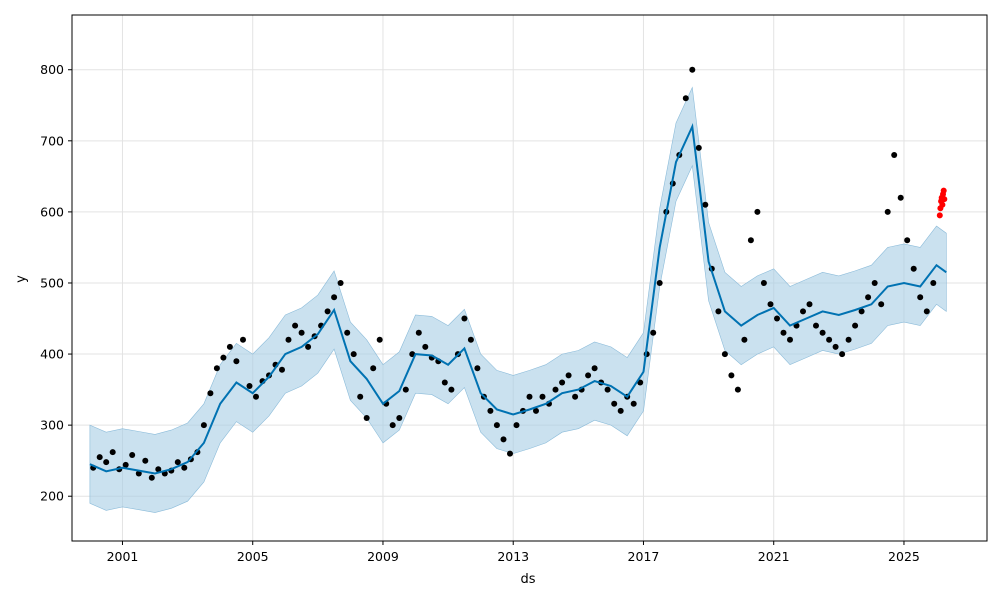 The height and width of the screenshot is (600, 1000). Describe the element at coordinates (52, 425) in the screenshot. I see `y-tick-label: 300` at that location.